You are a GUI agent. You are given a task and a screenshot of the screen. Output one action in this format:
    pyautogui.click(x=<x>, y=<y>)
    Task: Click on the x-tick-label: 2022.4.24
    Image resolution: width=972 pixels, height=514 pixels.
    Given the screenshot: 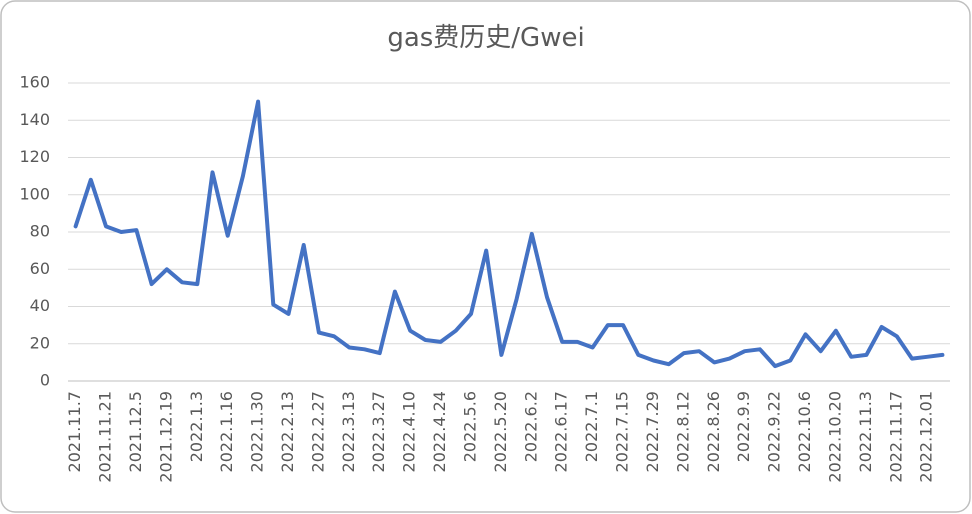 What is the action you would take?
    pyautogui.click(x=439, y=431)
    